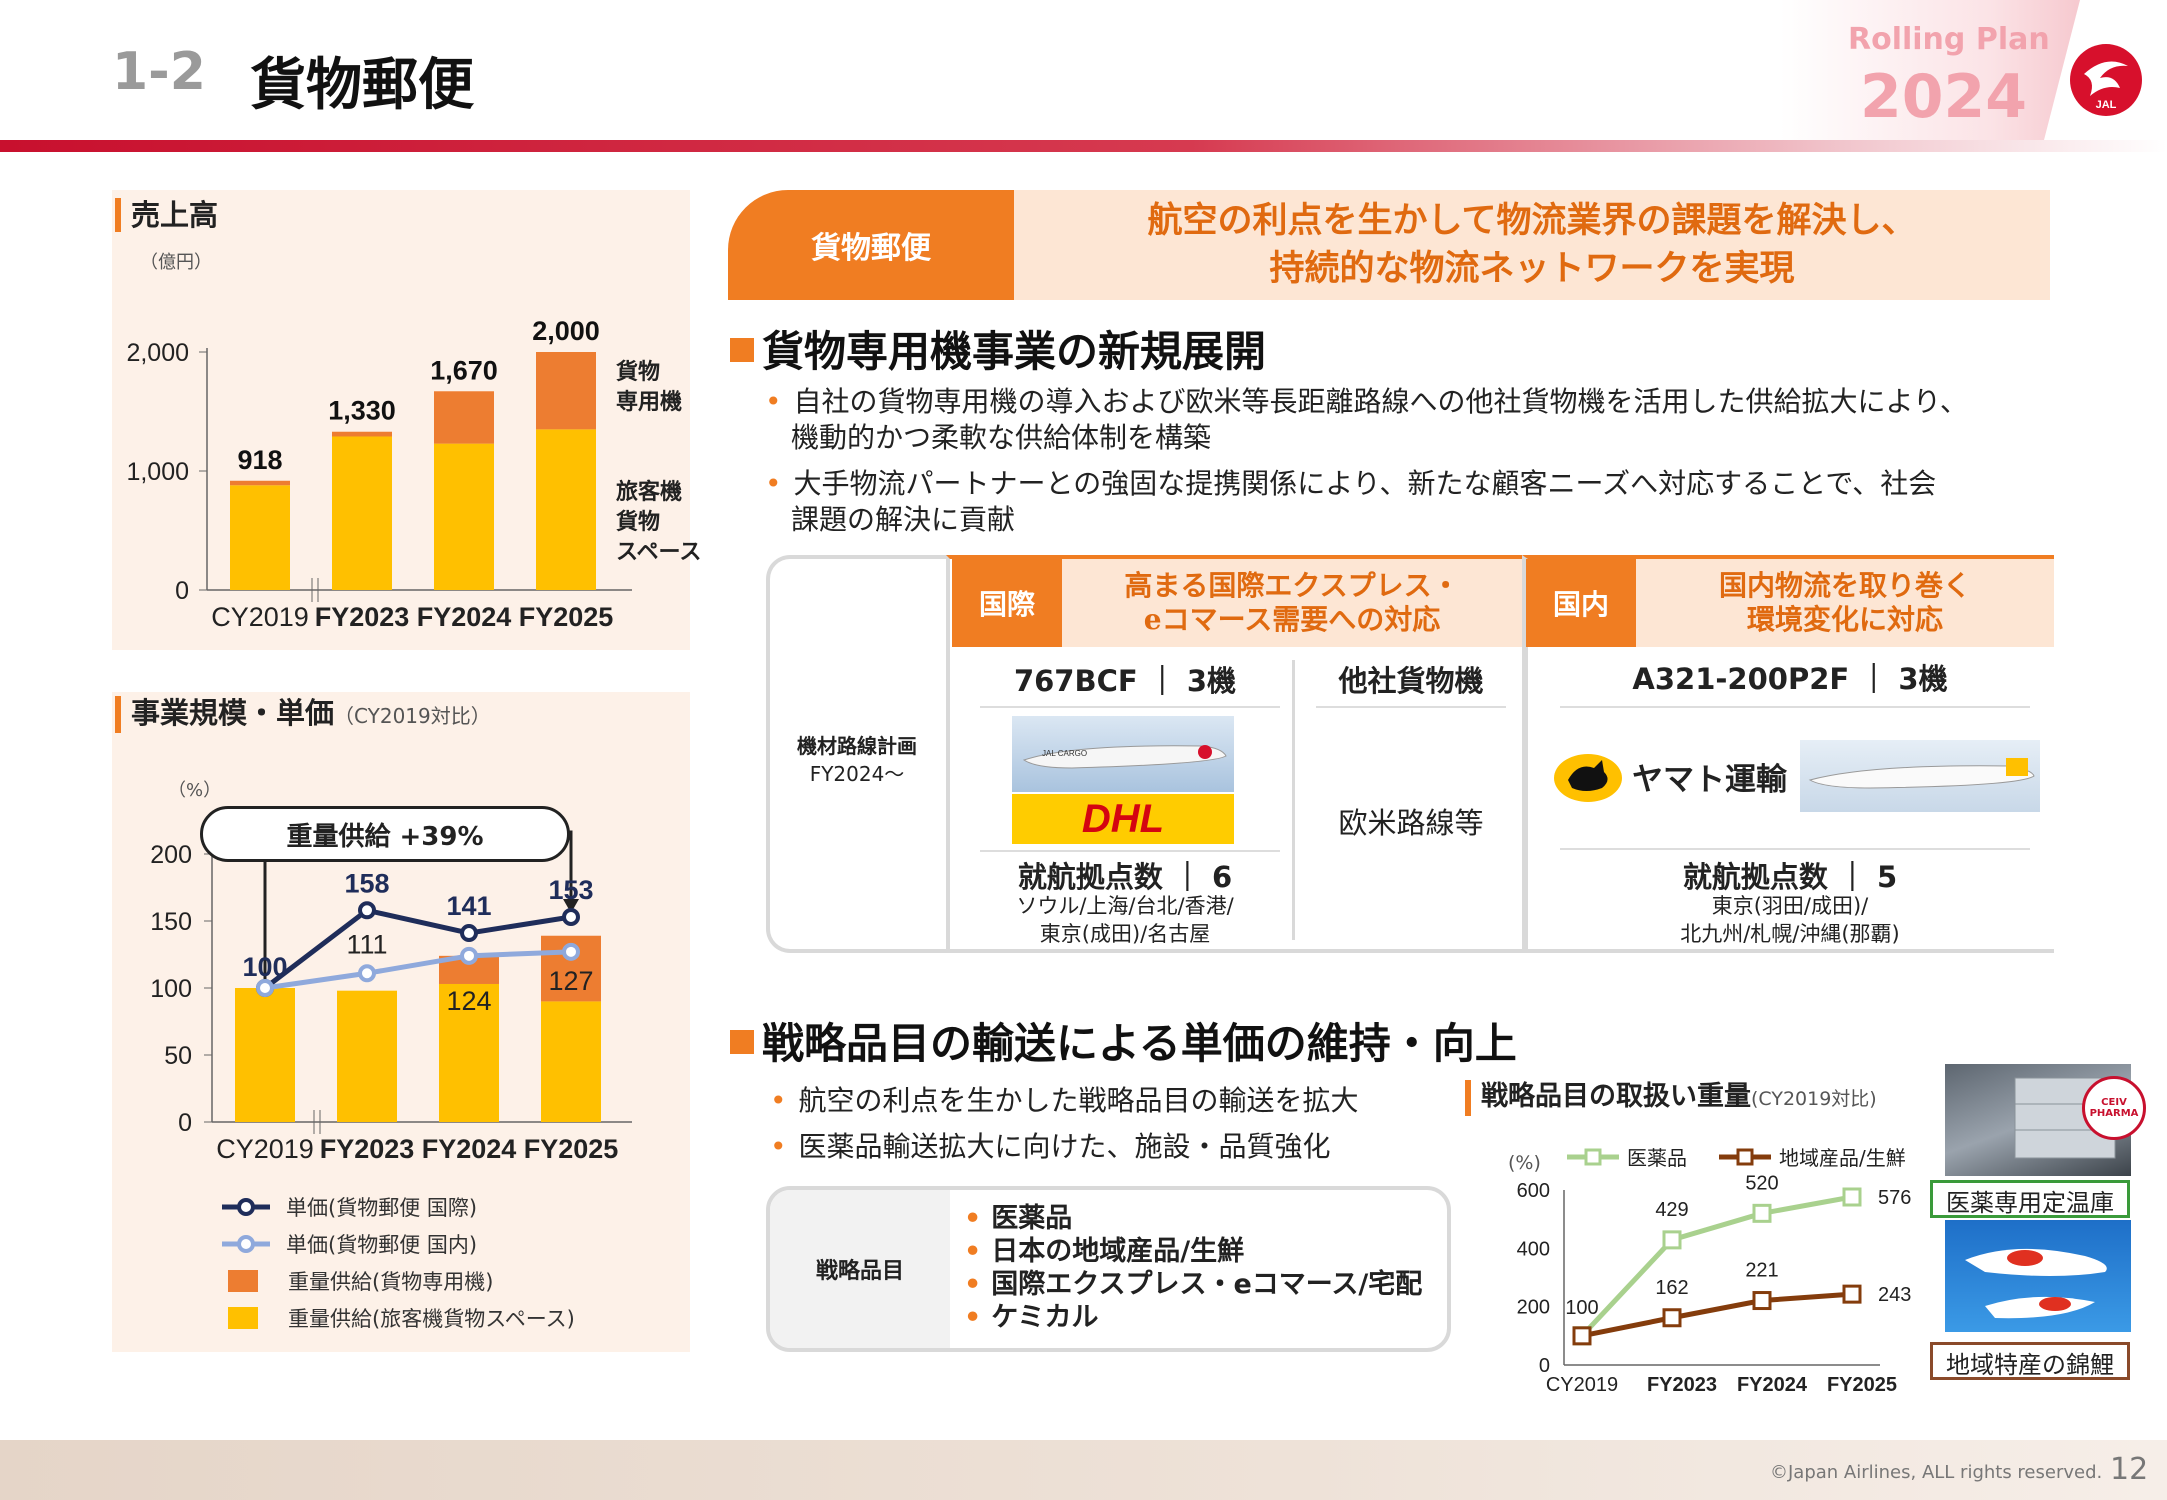  What do you see at coordinates (1532, 220) in the screenshot?
I see `banner-line1: 航空の利点を生かして物流業界の課題を解決し、` at bounding box center [1532, 220].